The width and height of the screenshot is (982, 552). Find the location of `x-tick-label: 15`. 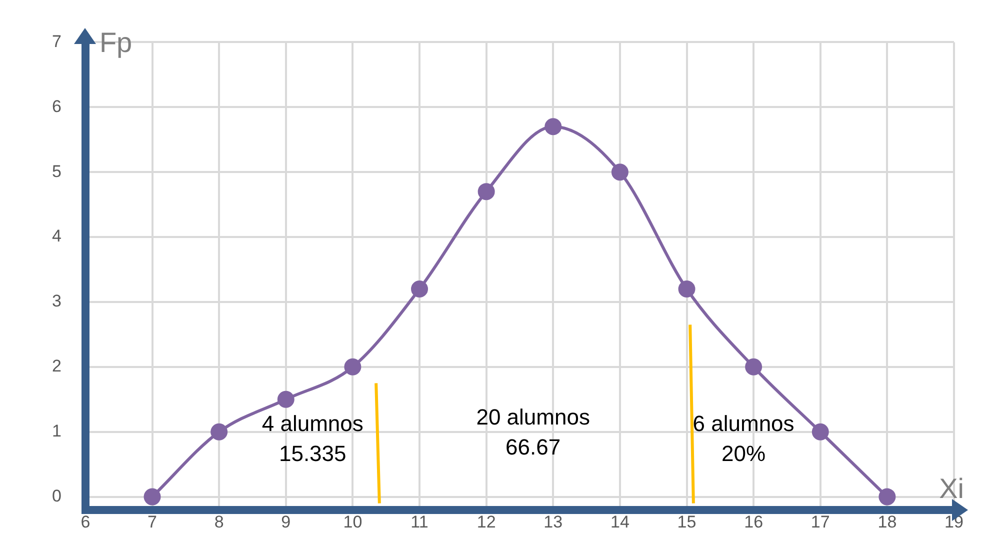

x-tick-label: 15 is located at coordinates (686, 522).